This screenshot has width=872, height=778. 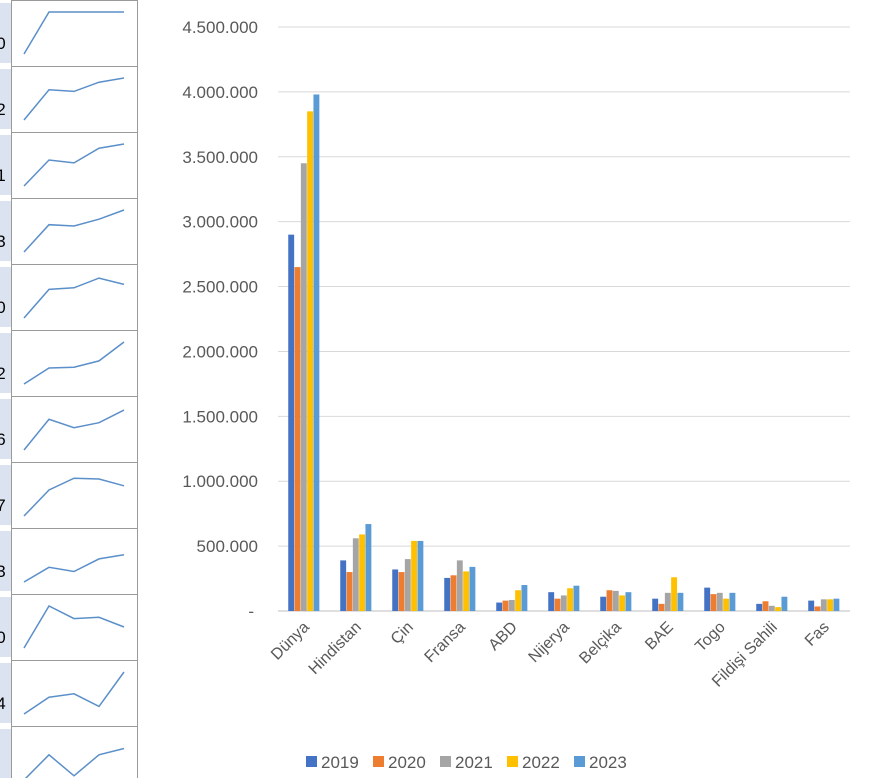 What do you see at coordinates (340, 762) in the screenshot?
I see `legend-label: 2019` at bounding box center [340, 762].